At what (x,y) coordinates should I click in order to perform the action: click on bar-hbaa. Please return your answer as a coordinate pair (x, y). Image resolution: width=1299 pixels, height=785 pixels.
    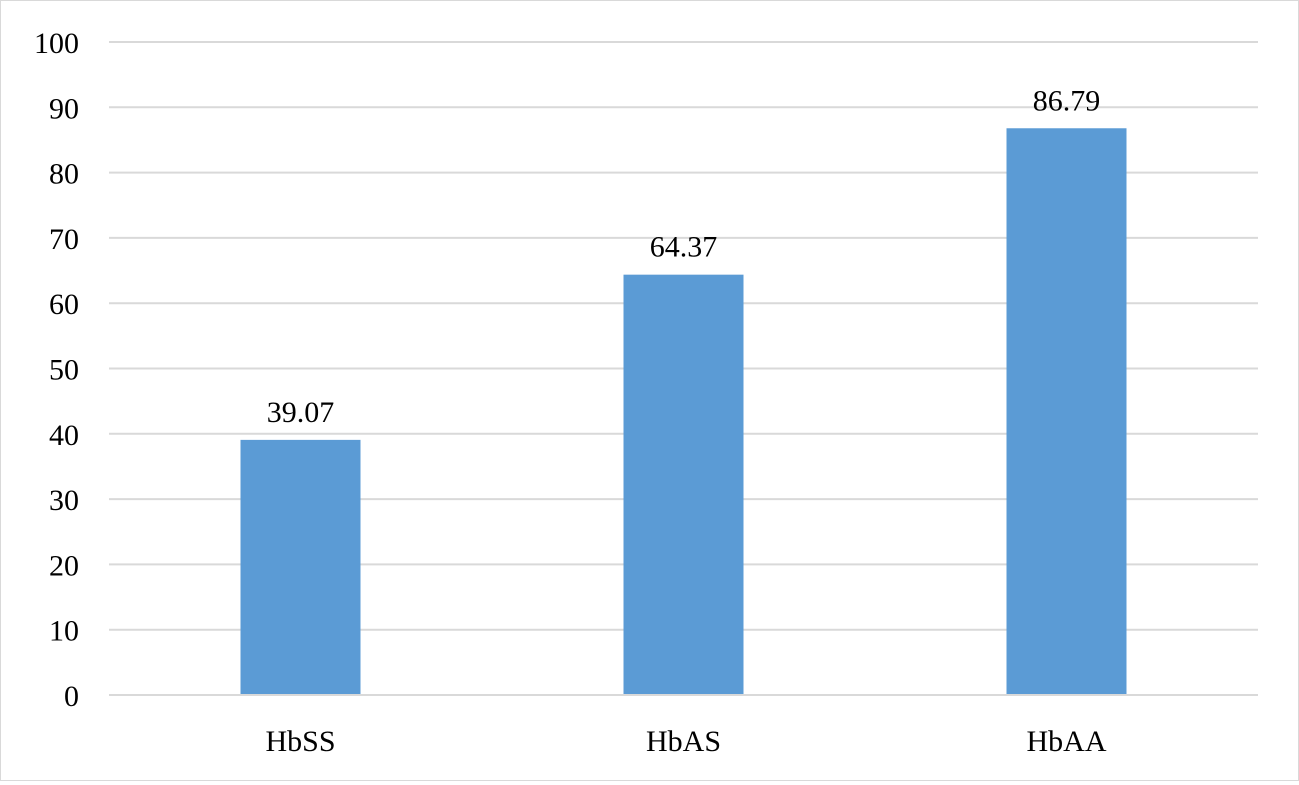
    Looking at the image, I should click on (1066, 411).